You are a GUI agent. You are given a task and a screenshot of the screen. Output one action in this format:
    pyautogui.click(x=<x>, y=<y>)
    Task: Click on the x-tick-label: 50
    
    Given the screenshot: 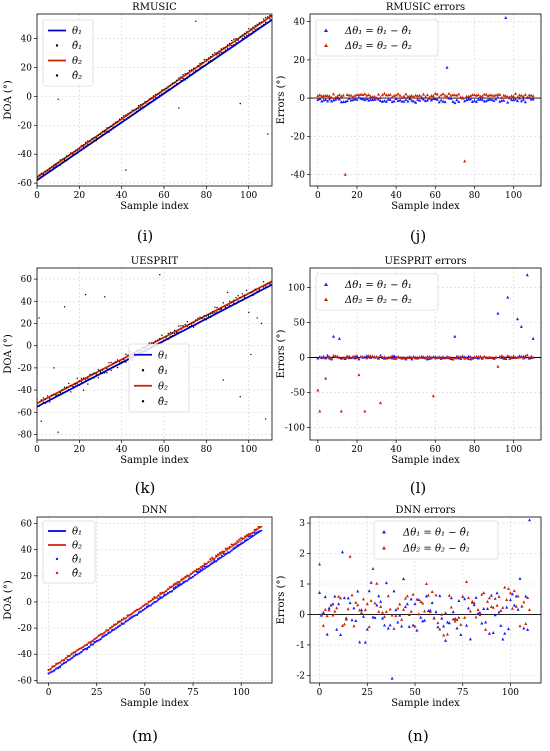 What is the action you would take?
    pyautogui.click(x=415, y=693)
    